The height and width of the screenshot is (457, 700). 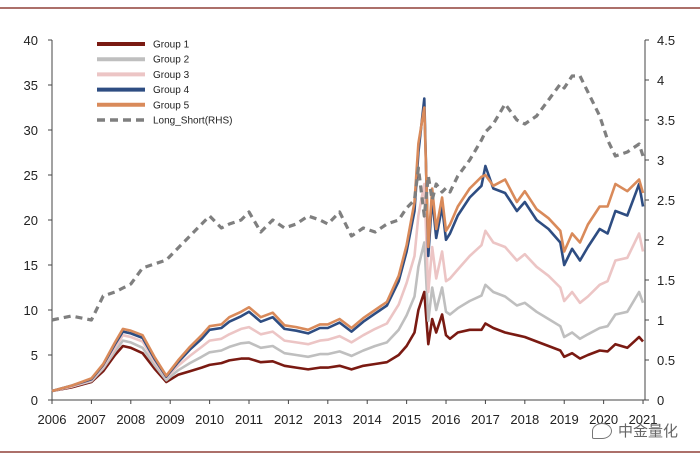 What do you see at coordinates (660, 240) in the screenshot?
I see `y2-tick-label: 2` at bounding box center [660, 240].